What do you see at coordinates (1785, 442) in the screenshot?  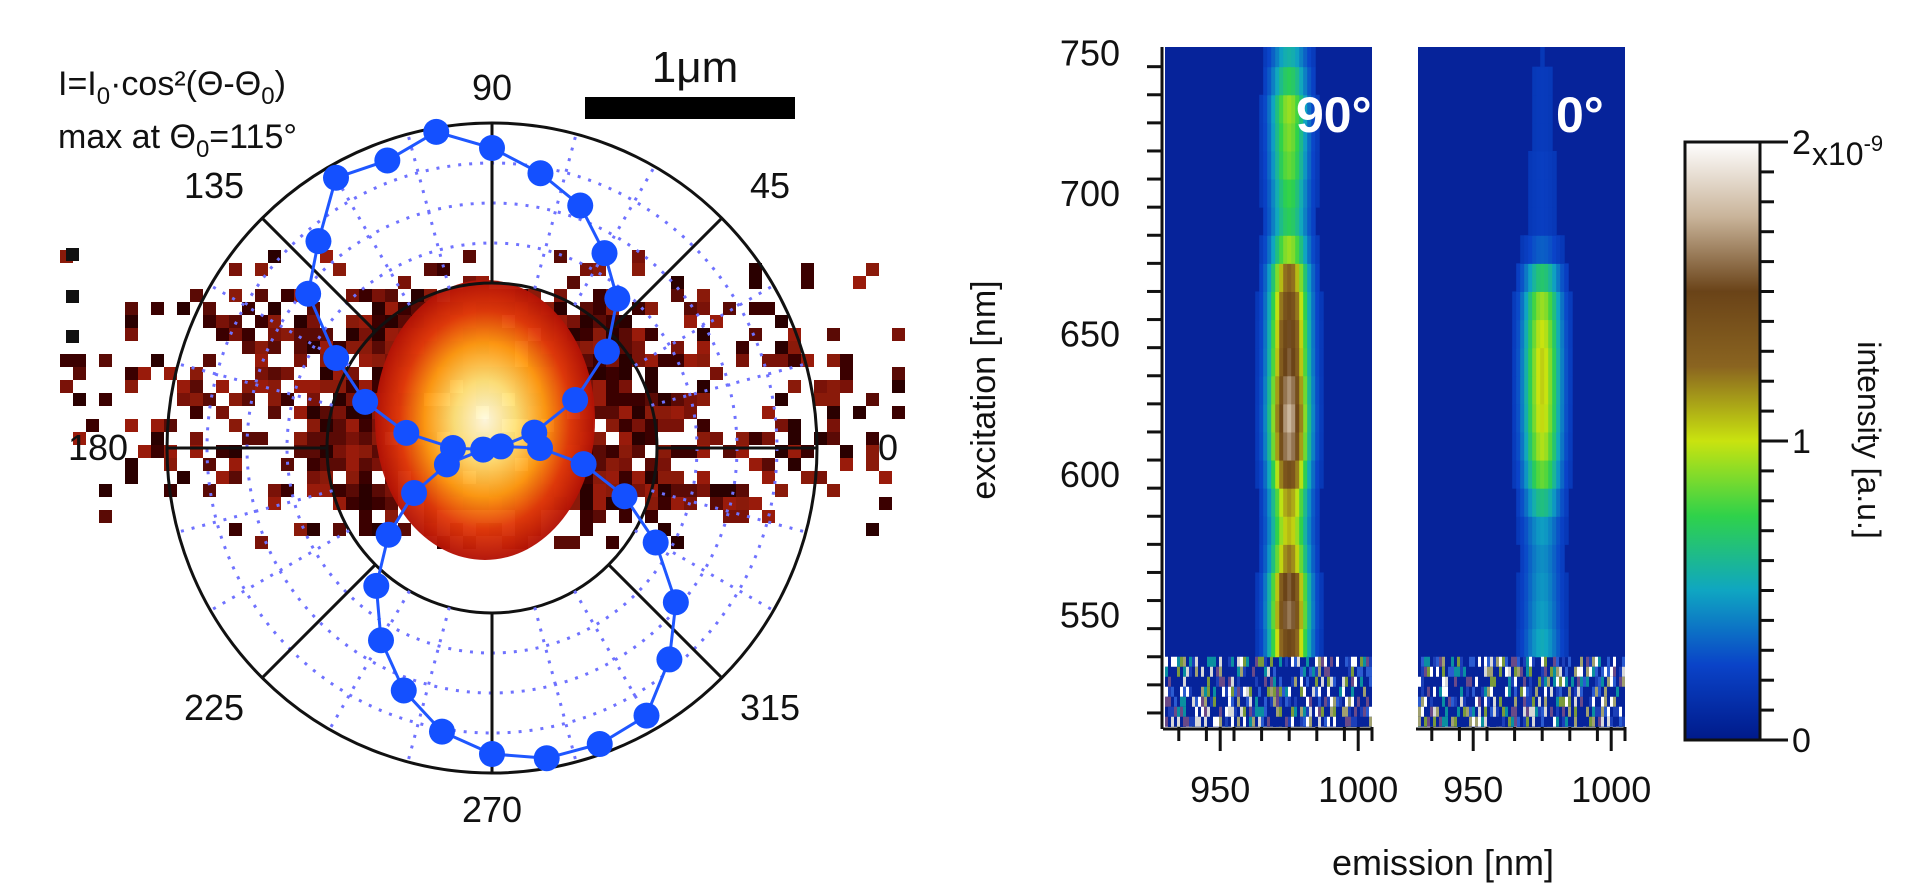 I see `colorbar-ticks: 012` at bounding box center [1785, 442].